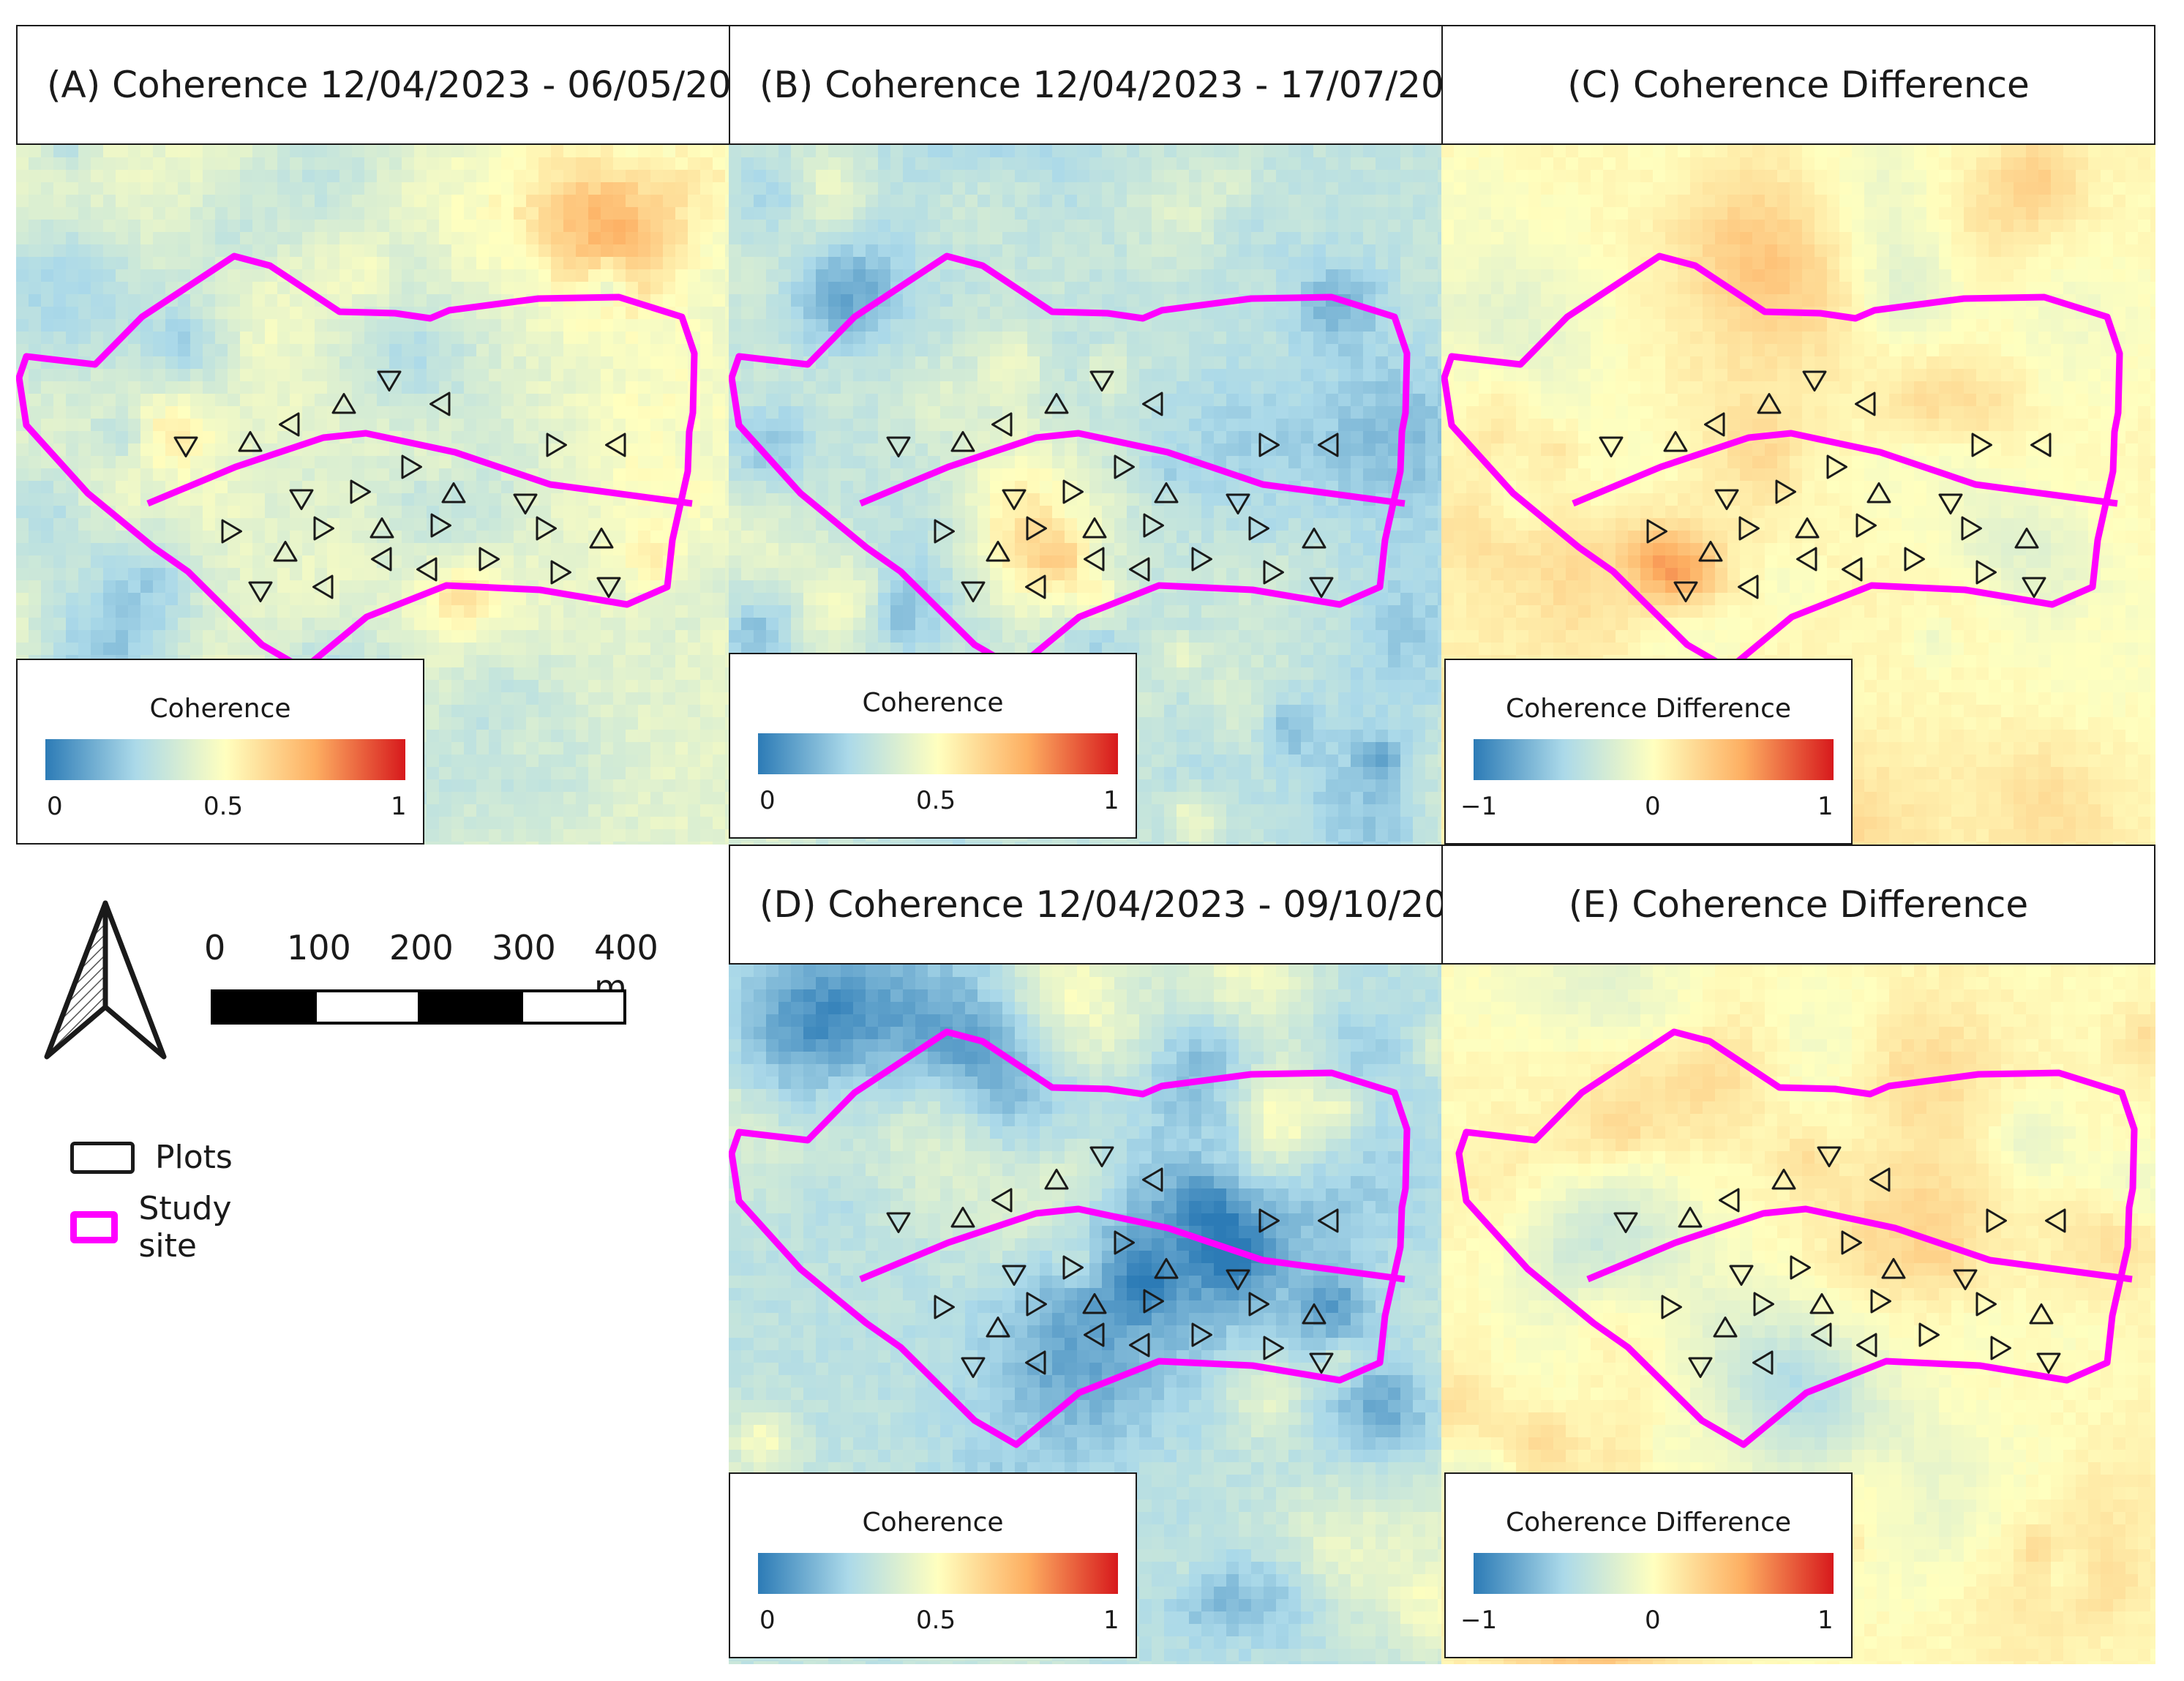  Describe the element at coordinates (767, 1620) in the screenshot. I see `panel-d-legend-tick-min: 0` at that location.